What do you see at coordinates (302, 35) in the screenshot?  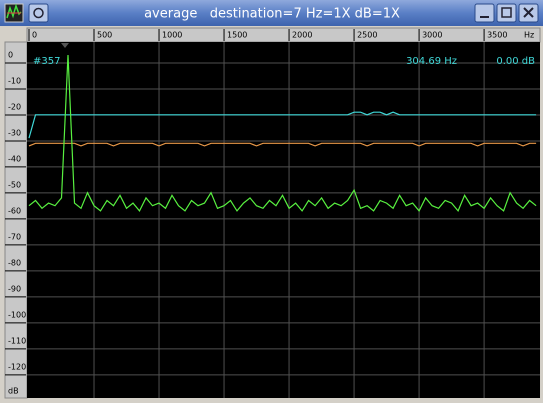 I see `x-tick-label: 2000` at bounding box center [302, 35].